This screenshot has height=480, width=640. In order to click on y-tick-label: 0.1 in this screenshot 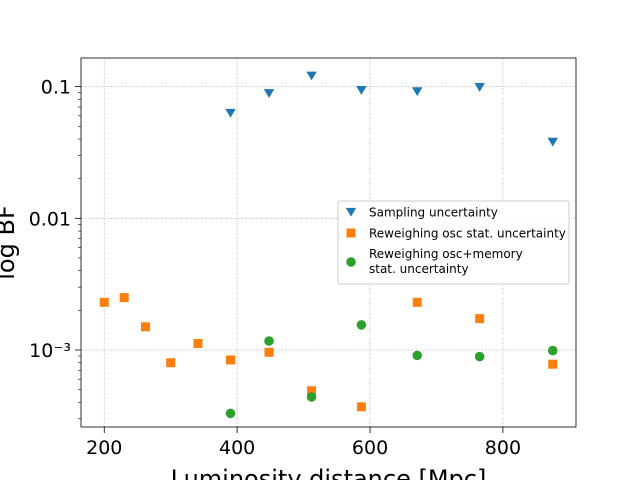, I will do `click(56, 88)`.